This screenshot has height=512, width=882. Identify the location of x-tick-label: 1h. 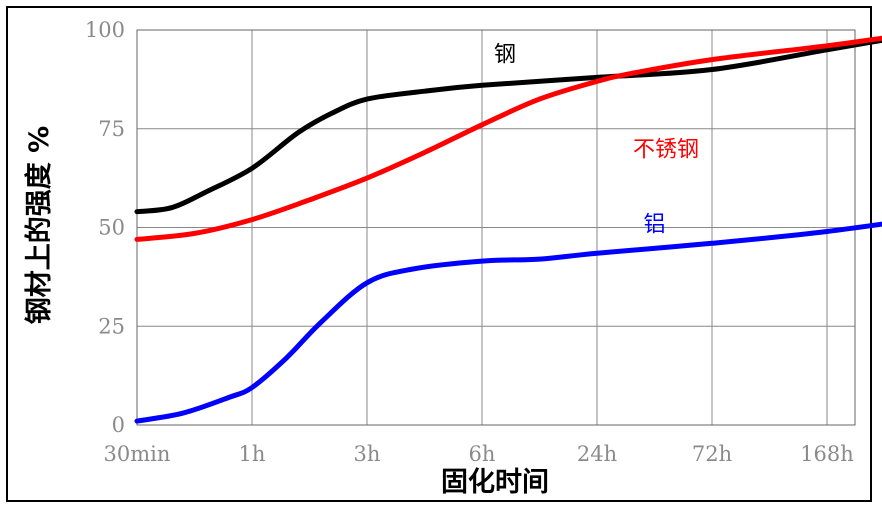
(252, 454).